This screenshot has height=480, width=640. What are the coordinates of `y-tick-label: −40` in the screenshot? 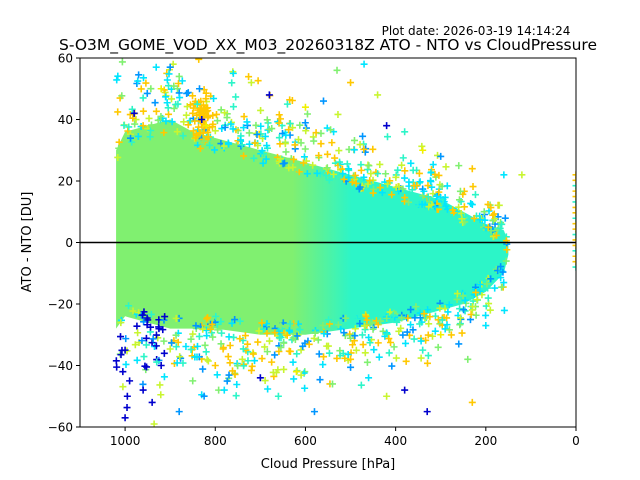 It's located at (60, 366).